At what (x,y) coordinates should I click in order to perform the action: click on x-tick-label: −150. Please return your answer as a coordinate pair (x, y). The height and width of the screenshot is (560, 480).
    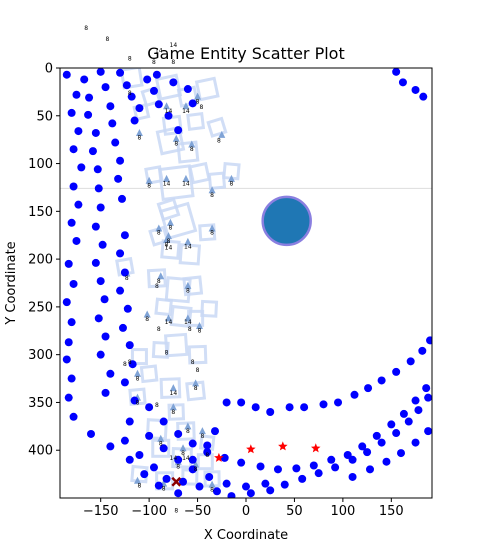
    Looking at the image, I should click on (101, 511).